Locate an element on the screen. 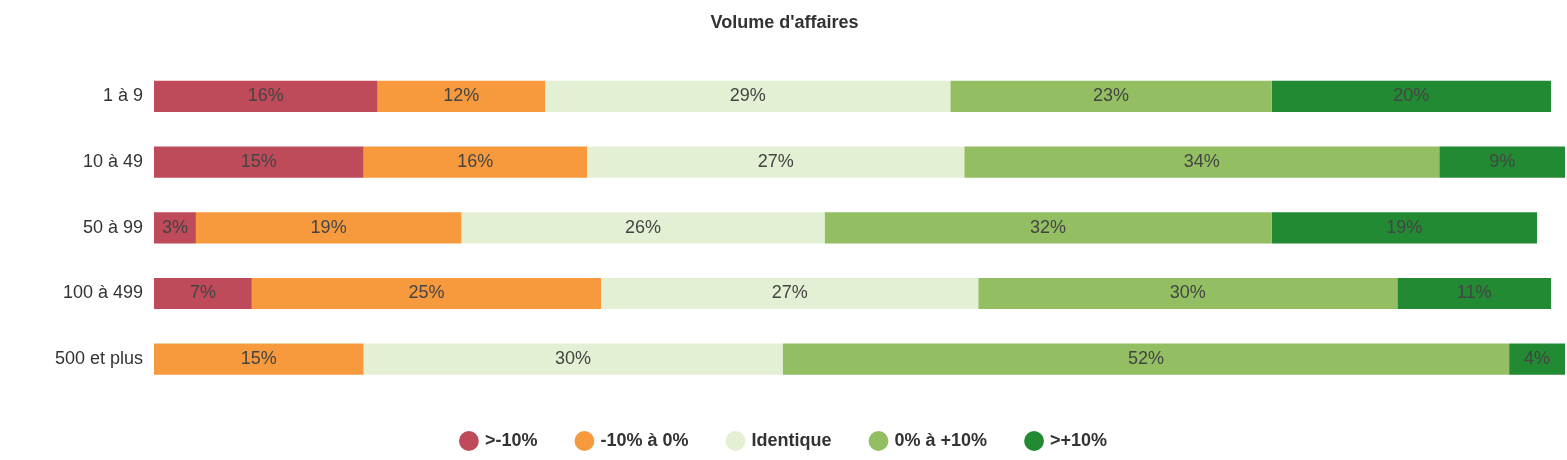 The height and width of the screenshot is (460, 1567). legend-label: 0% à +10% is located at coordinates (941, 439).